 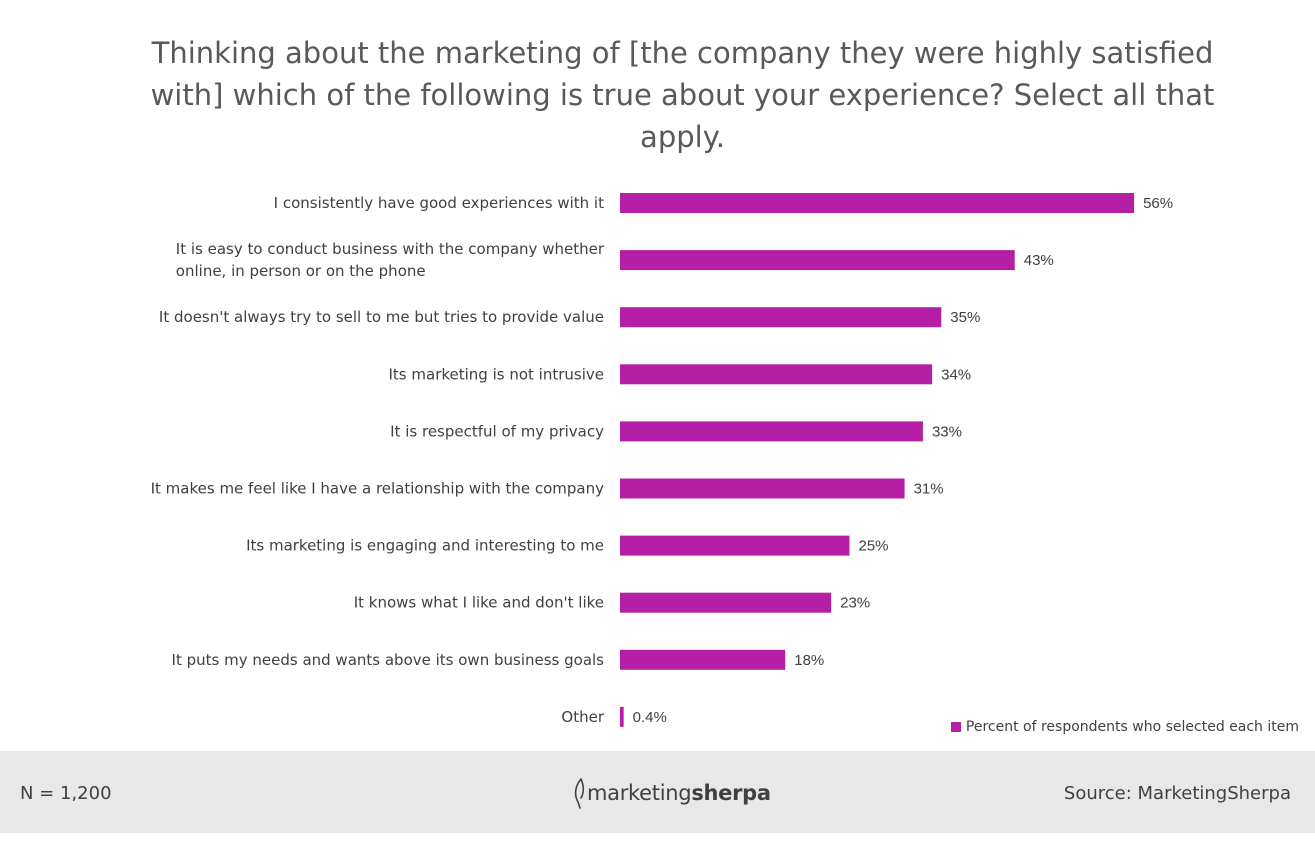 What do you see at coordinates (947, 431) in the screenshot?
I see `value-label-4: 33%` at bounding box center [947, 431].